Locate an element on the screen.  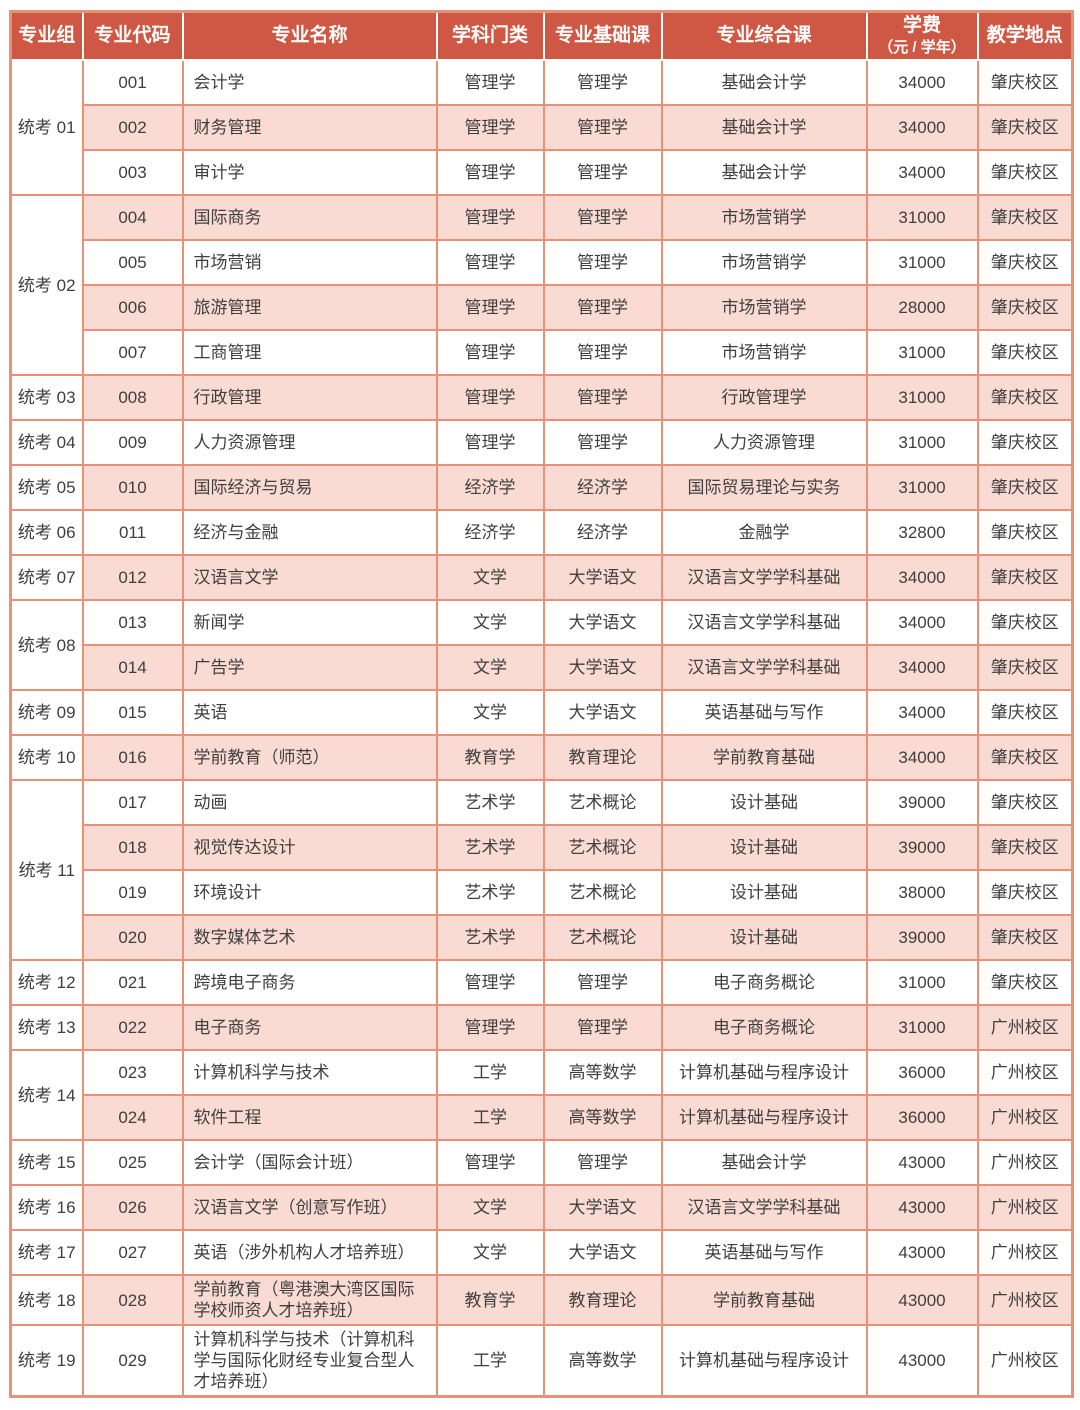
header-basic-course: 专业基础课 is located at coordinates (602, 35).